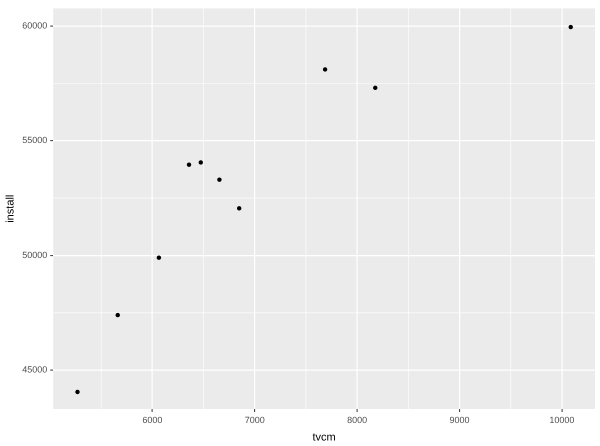  What do you see at coordinates (10, 208) in the screenshot?
I see `y-axis-title: install` at bounding box center [10, 208].